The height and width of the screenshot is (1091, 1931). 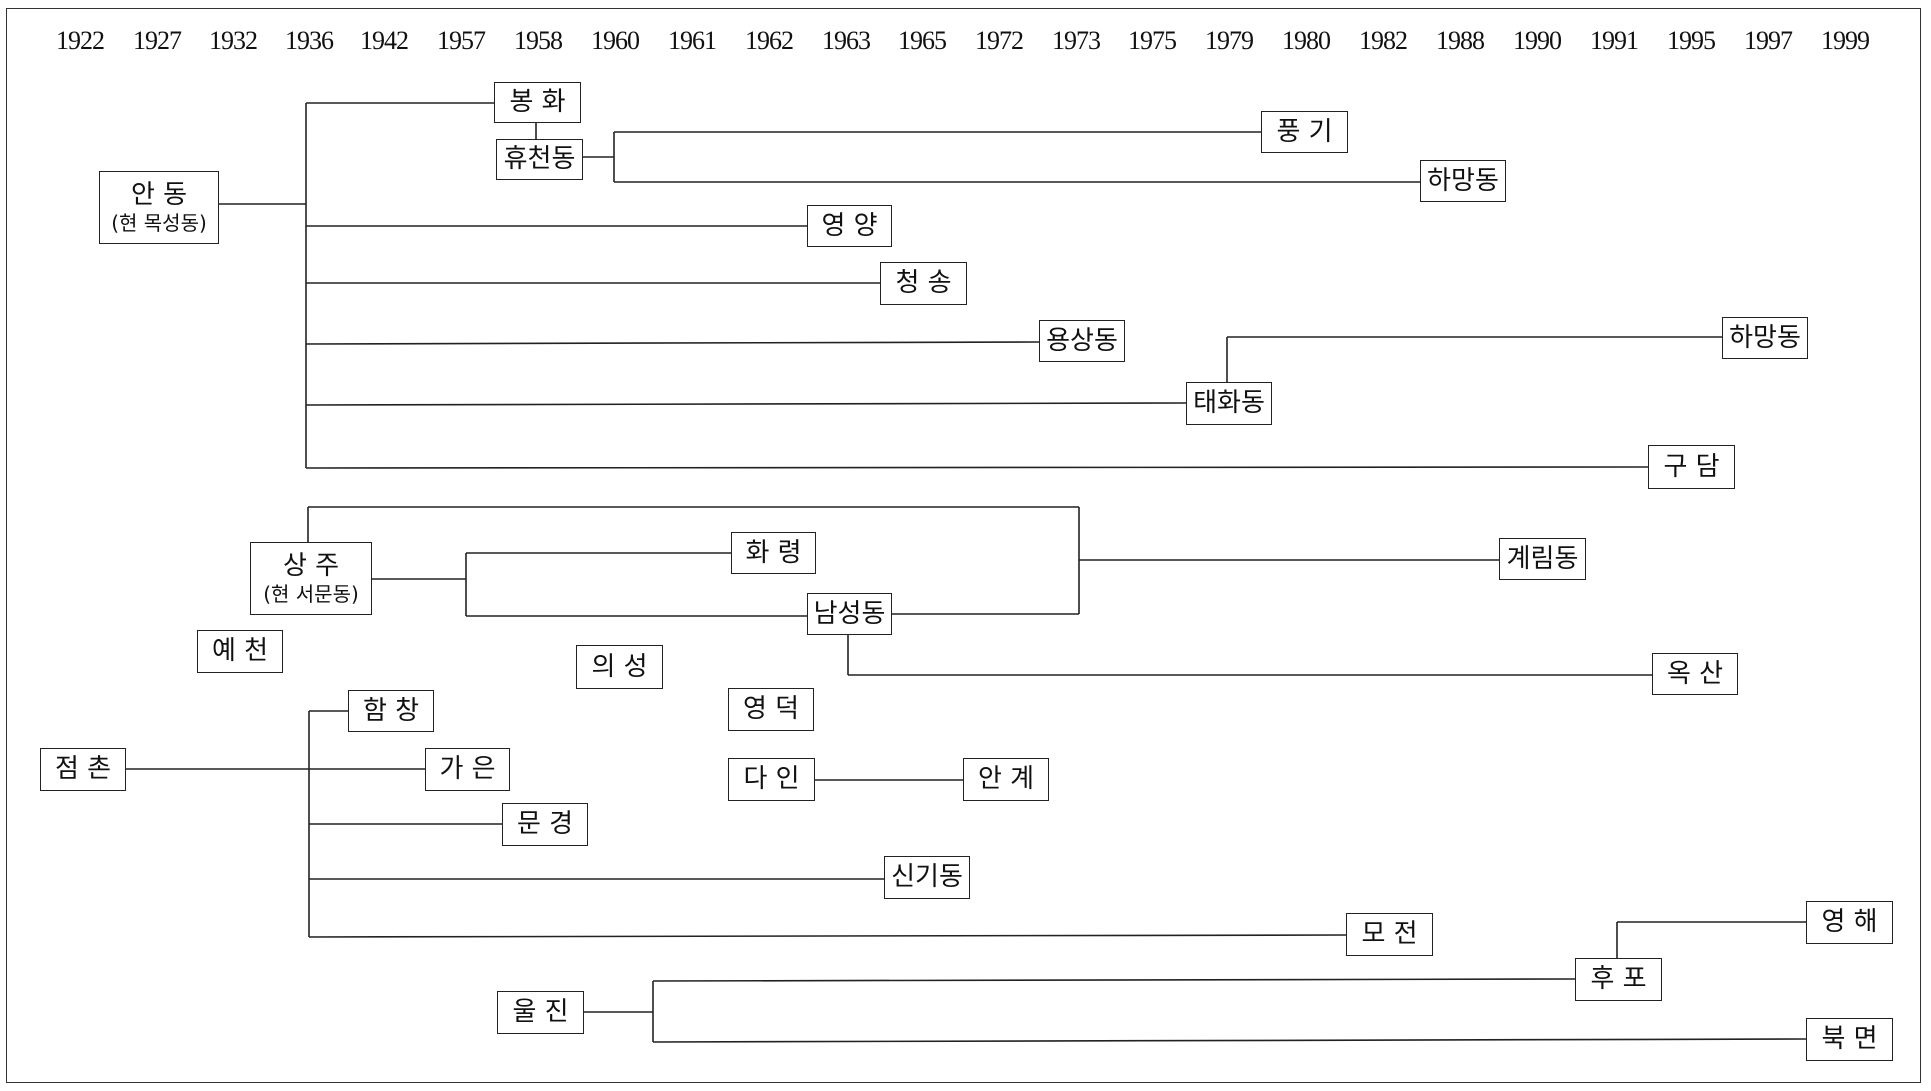 I want to click on year-label: 1922, so click(x=80, y=40).